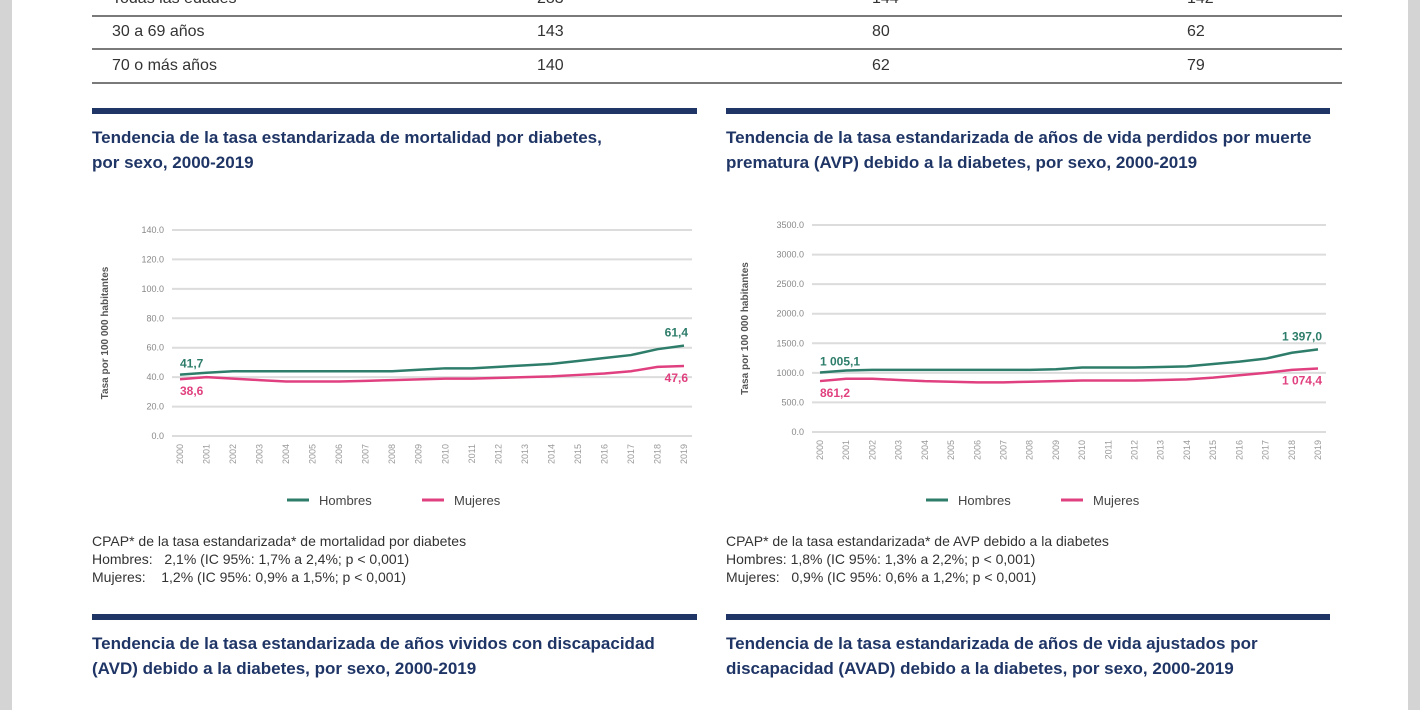  Describe the element at coordinates (790, 314) in the screenshot. I see `y-tick-label: 2000.0` at that location.